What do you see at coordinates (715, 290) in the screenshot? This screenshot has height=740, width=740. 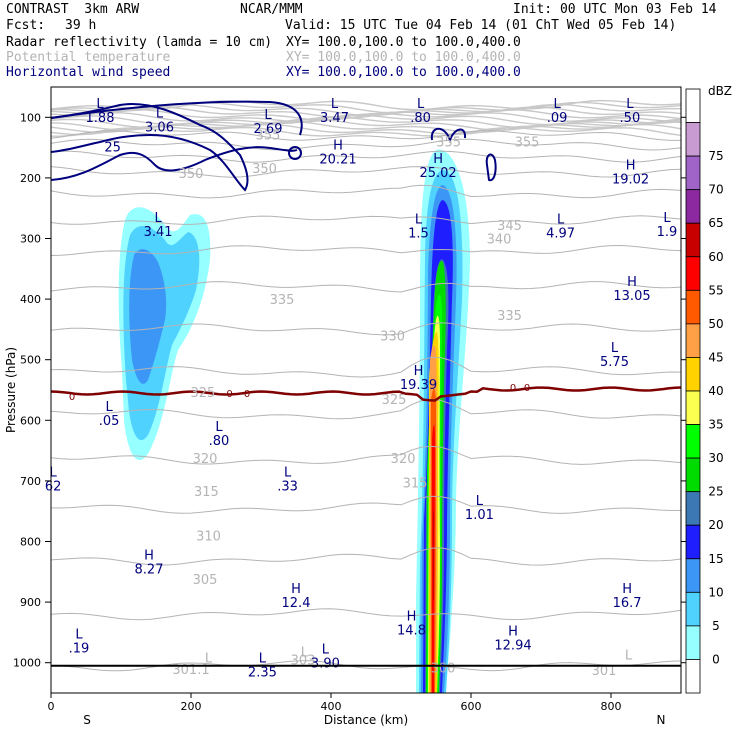 I see `colorbar-level-55: 55` at bounding box center [715, 290].